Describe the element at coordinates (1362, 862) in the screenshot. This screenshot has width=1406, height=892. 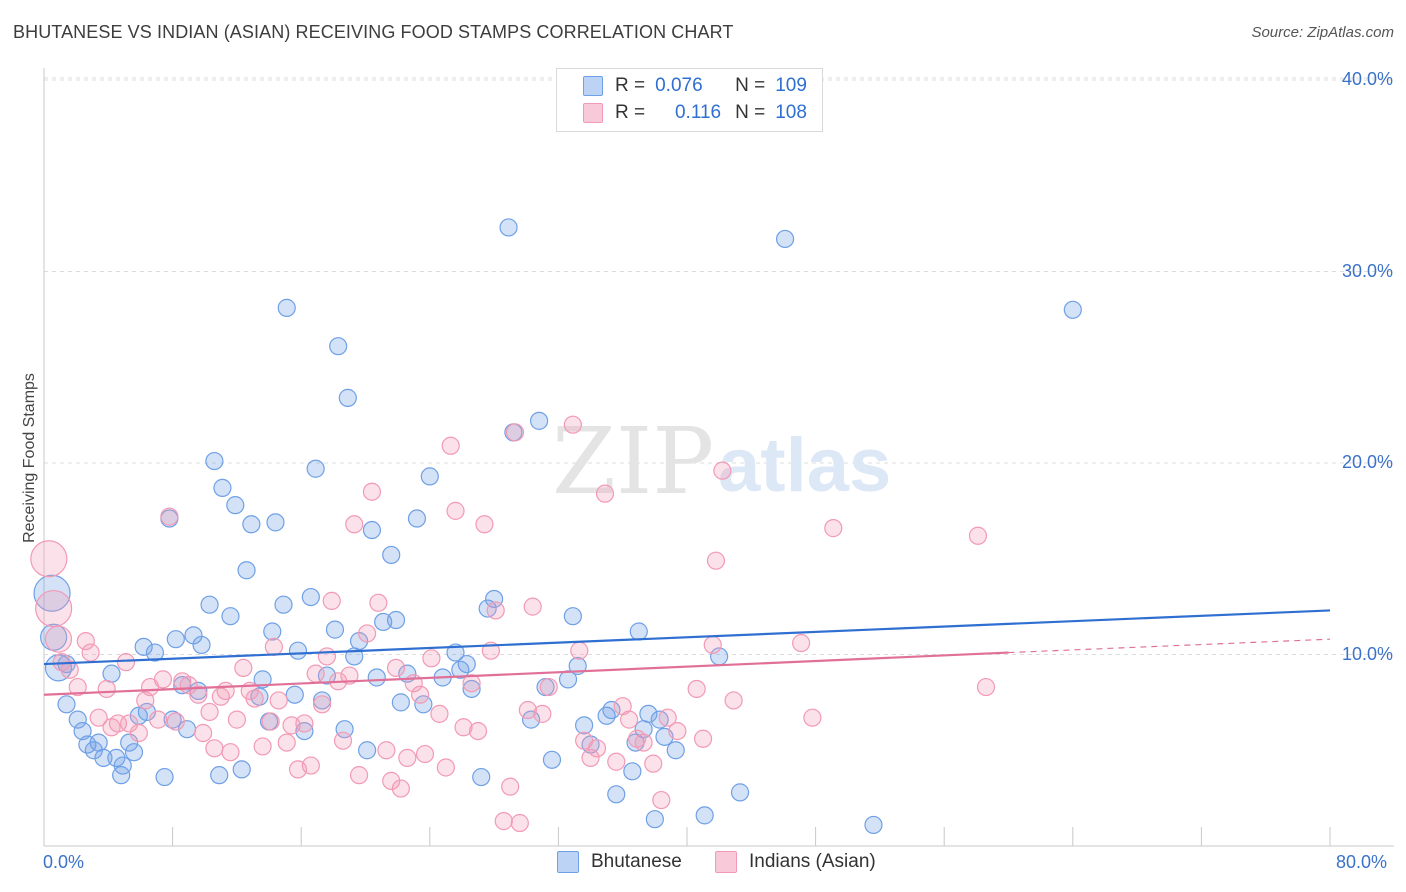
I see `x-tick-max: 80.0%` at that location.